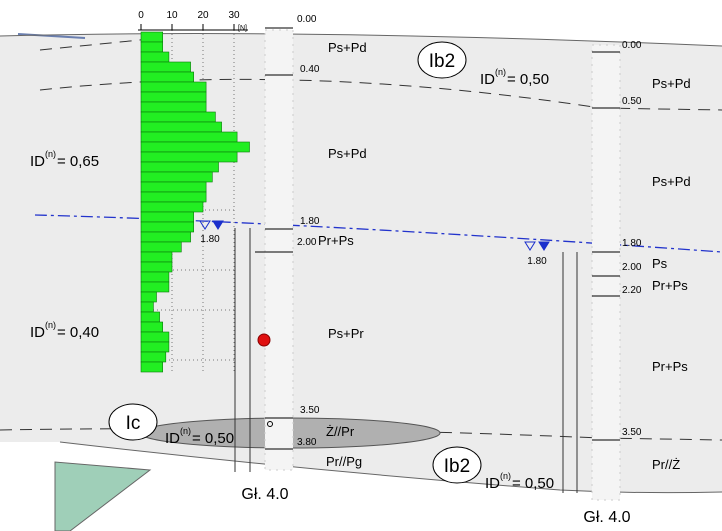  Describe the element at coordinates (346, 333) in the screenshot. I see `layer-label: Ps+Pr` at that location.